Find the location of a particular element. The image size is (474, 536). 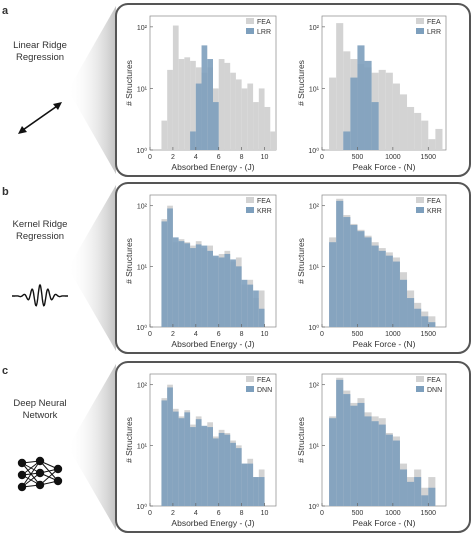

x-axis-label: Peak Force - (N) is located at coordinates (384, 167).